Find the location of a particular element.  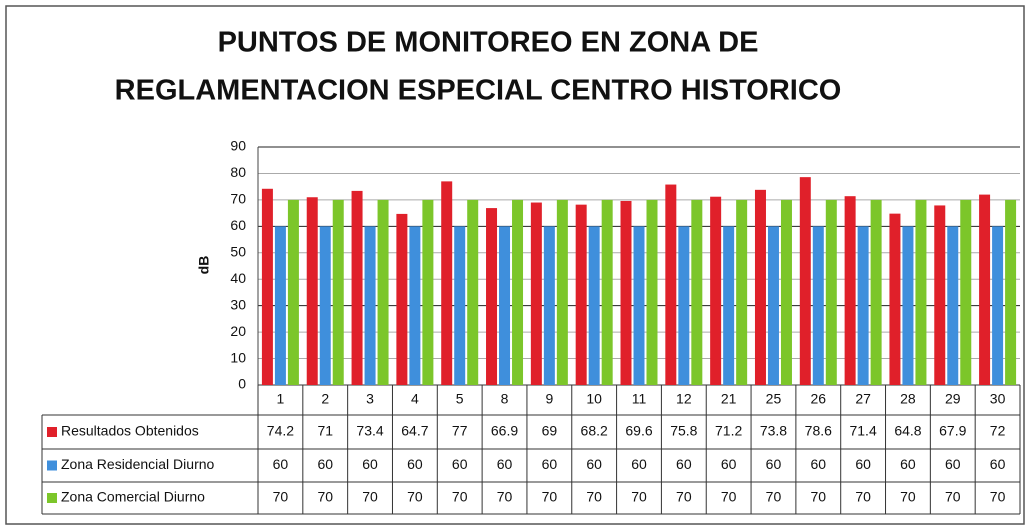

y-tick-label: 90 is located at coordinates (238, 146).